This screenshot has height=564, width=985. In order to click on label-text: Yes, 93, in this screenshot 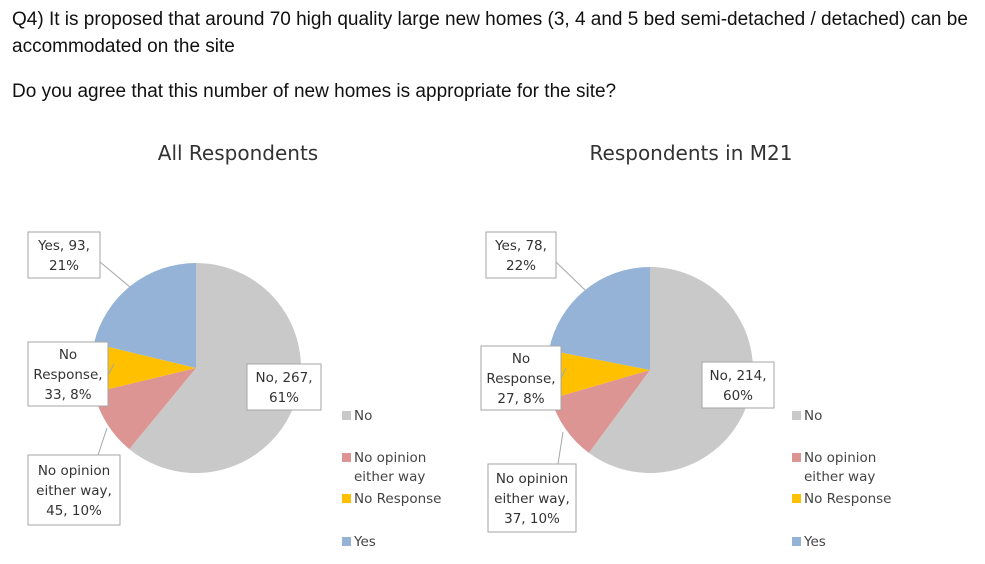, I will do `click(63, 246)`.